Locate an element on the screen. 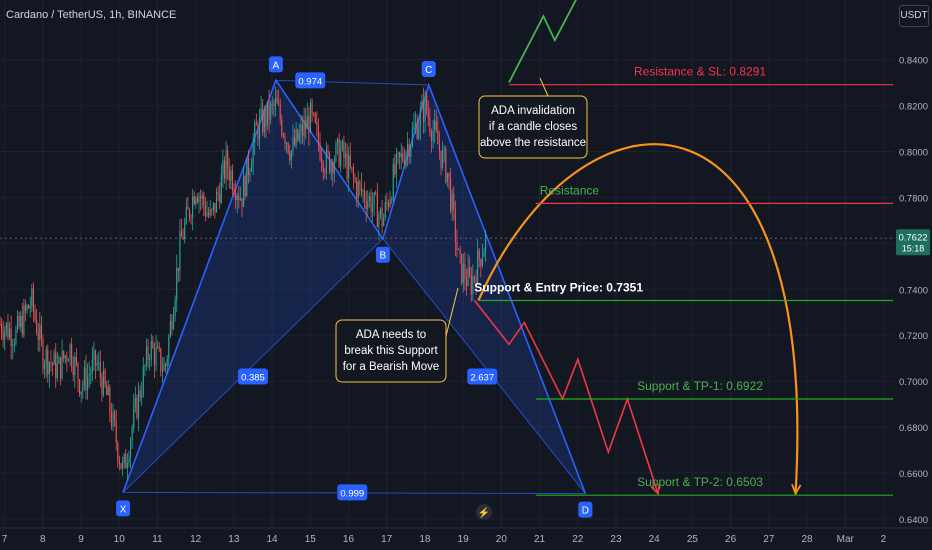  pattern-ratio-line is located at coordinates (484, 366).